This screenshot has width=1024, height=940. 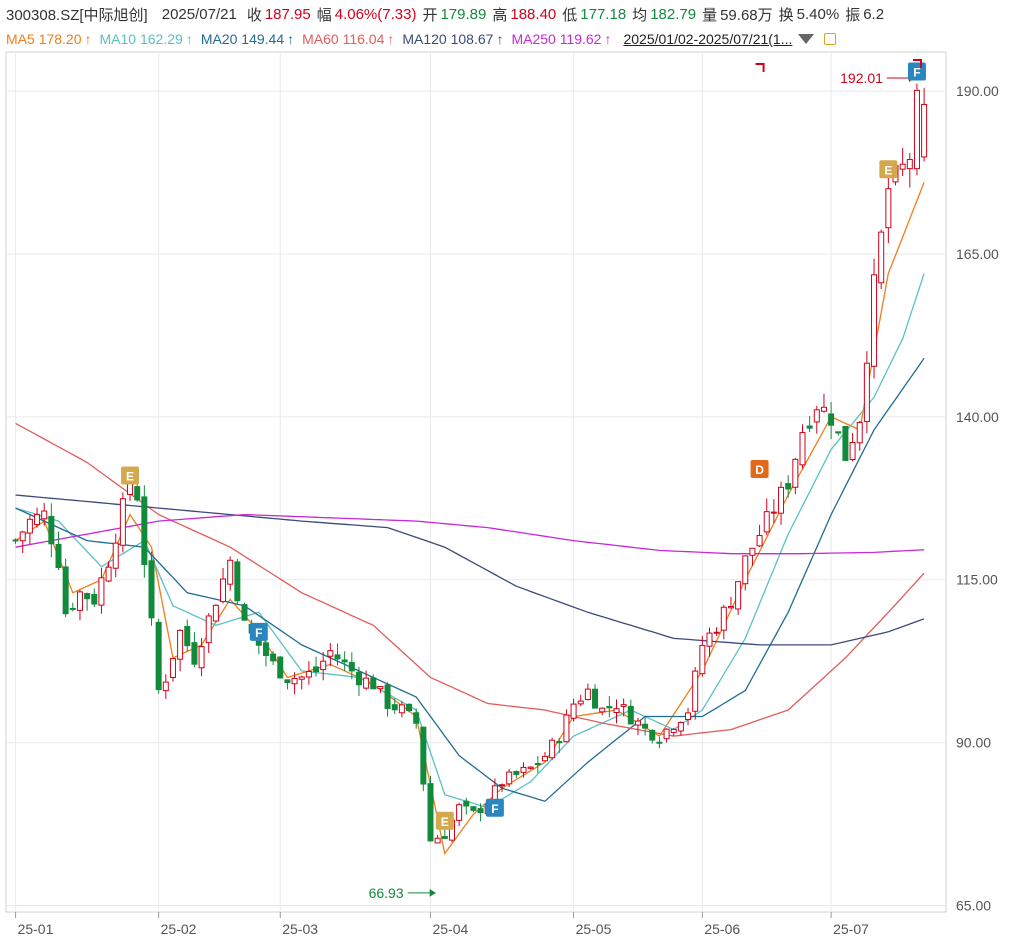 I want to click on low-value: 177.18, so click(x=603, y=14).